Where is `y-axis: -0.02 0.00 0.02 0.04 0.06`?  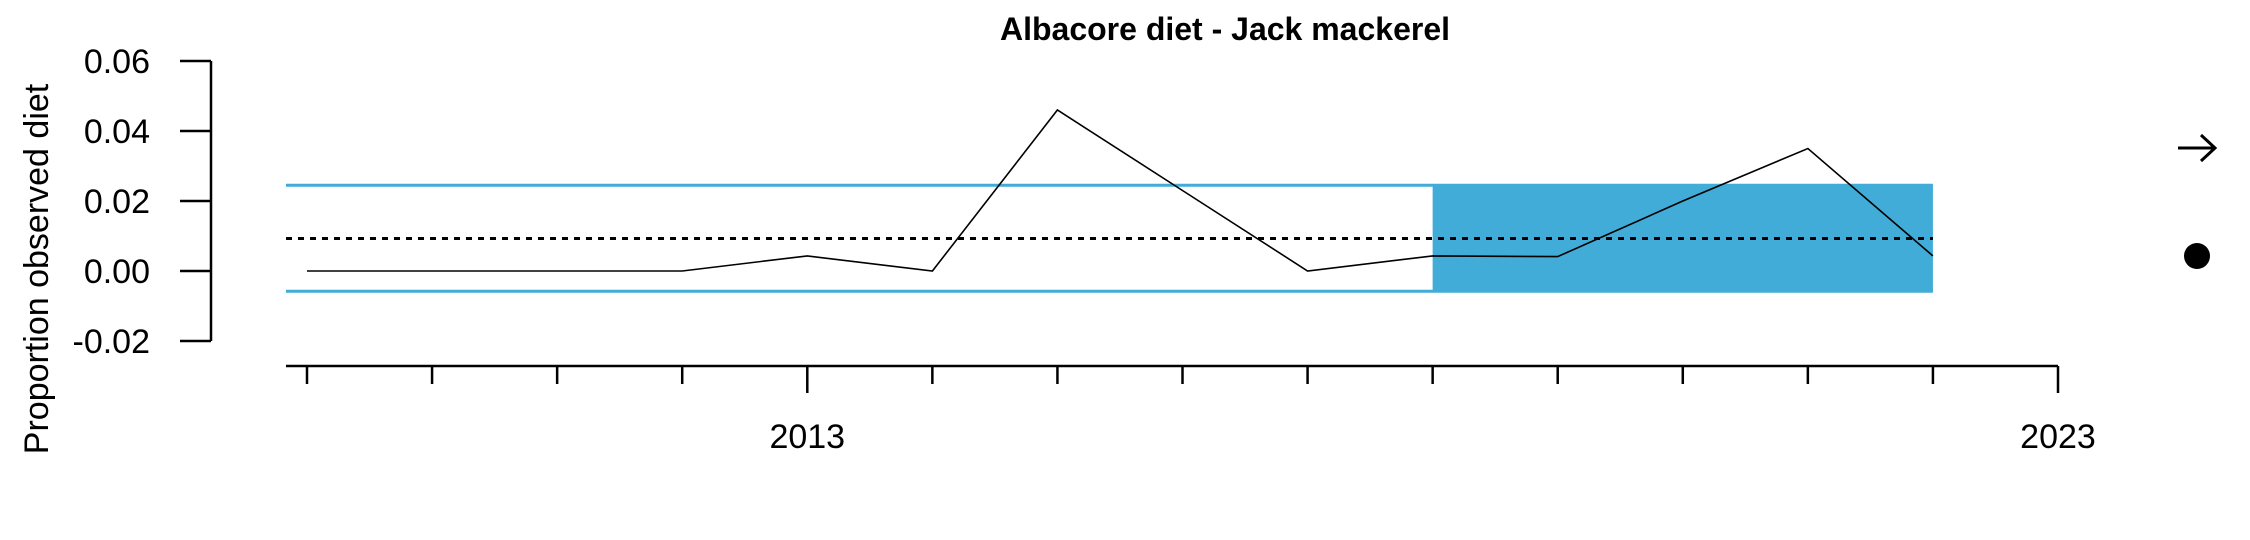
y-axis: -0.02 0.00 0.02 0.04 0.06 is located at coordinates (143, 202).